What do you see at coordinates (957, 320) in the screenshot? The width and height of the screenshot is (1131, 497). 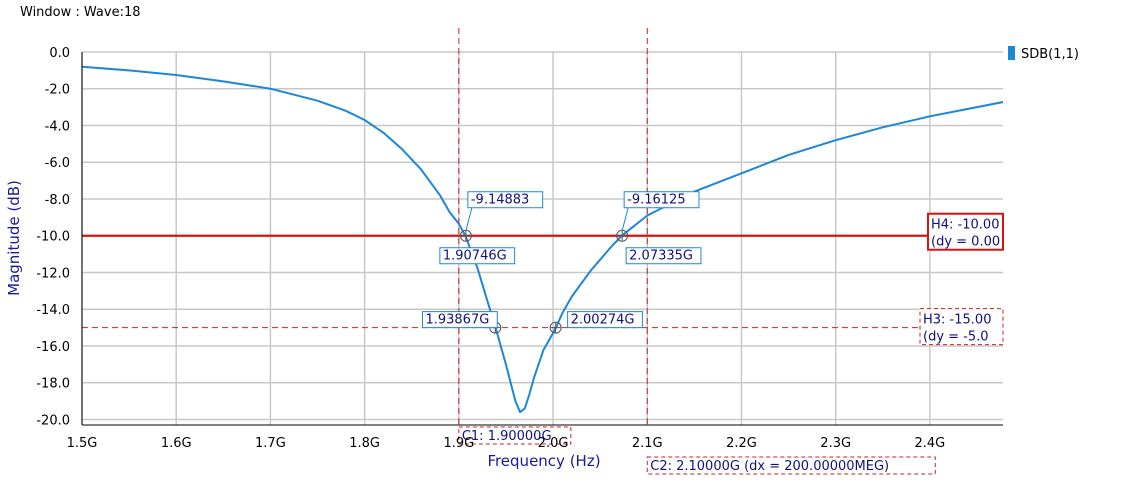 I see `hline-label: H3: -15.00` at bounding box center [957, 320].